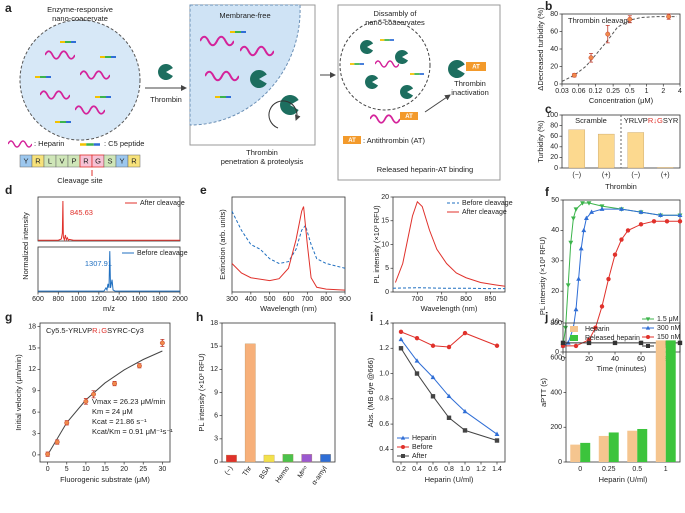 This screenshot has height=513, width=685. Describe the element at coordinates (641, 359) in the screenshot. I see `x-tick-label: 60` at that location.